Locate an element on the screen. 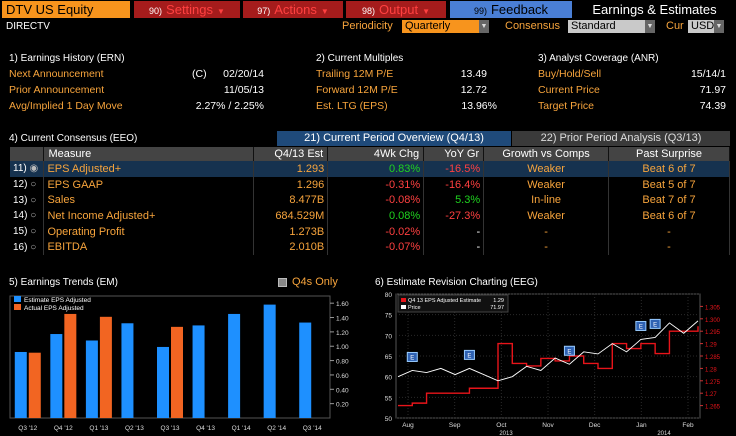 This screenshot has height=436, width=736. measure-name: EPS GAAP is located at coordinates (149, 184).